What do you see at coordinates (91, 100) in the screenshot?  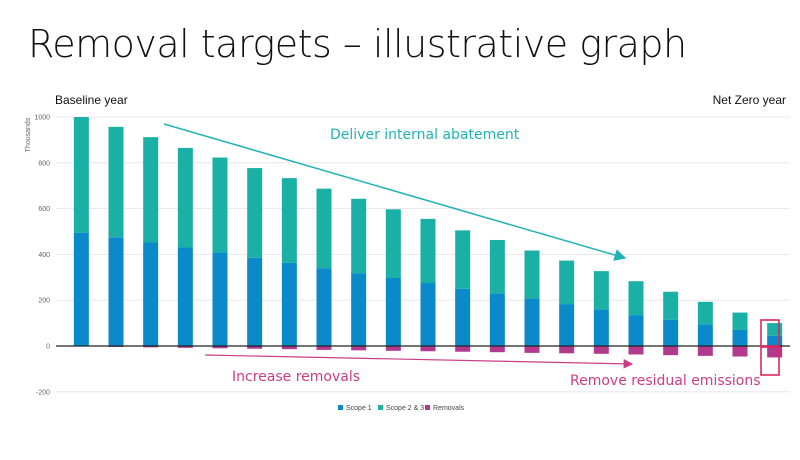 I see `baseline-year-label: Baseline year` at bounding box center [91, 100].